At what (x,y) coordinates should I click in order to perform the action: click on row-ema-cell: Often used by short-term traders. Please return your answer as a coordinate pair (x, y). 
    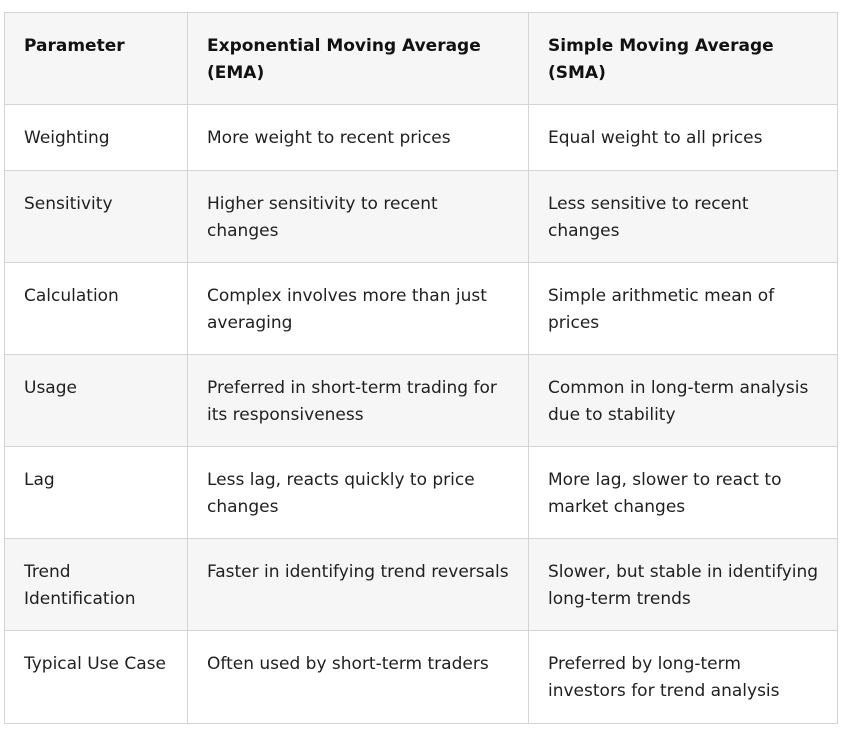
    Looking at the image, I should click on (358, 677).